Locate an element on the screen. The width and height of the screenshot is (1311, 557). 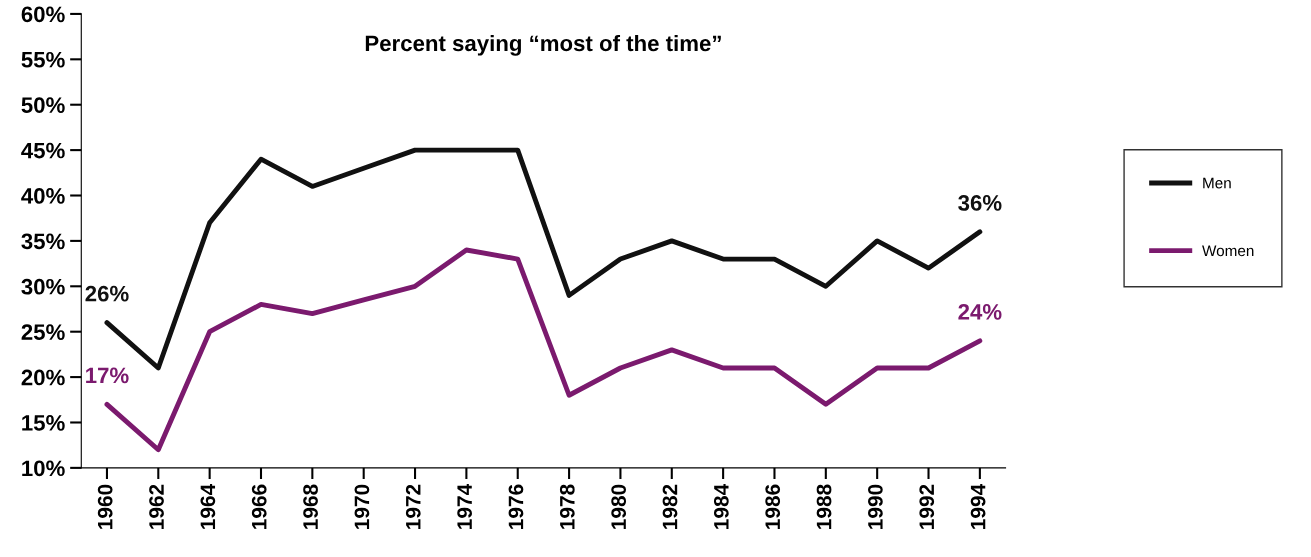
y-tick-label: 10% is located at coordinates (43, 468).